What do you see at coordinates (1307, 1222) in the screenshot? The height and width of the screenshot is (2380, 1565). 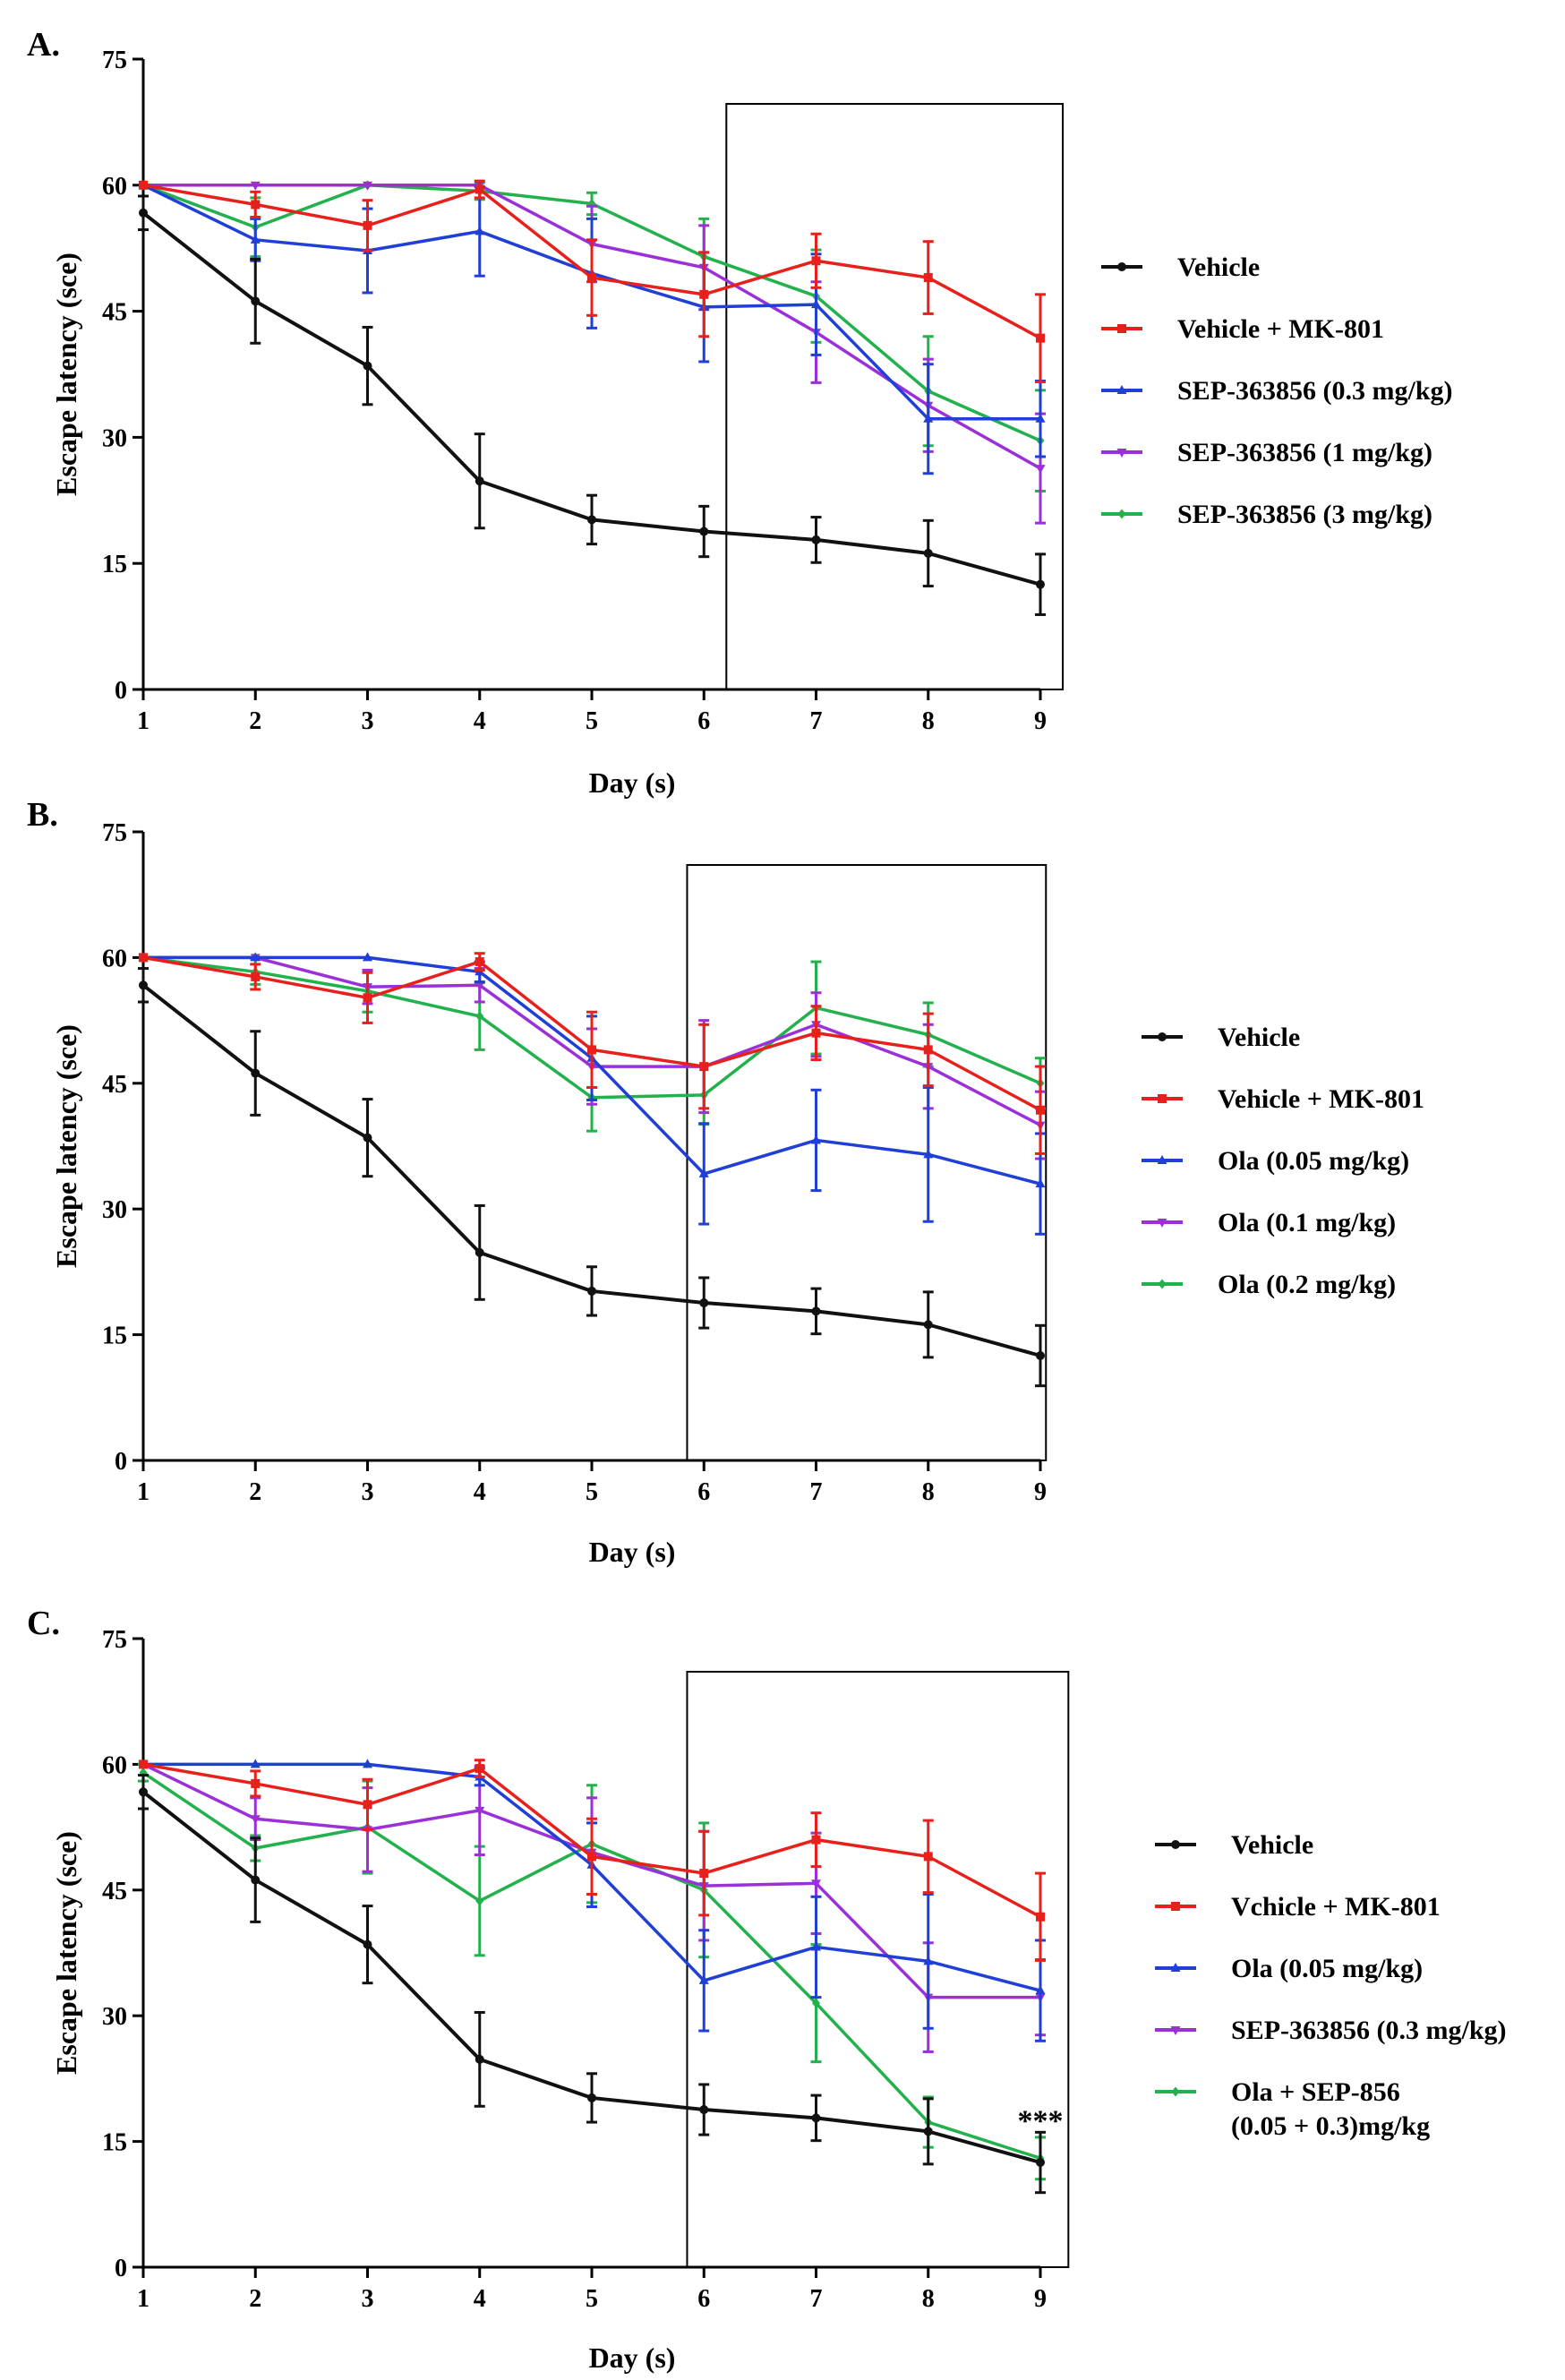 I see `legend-label-line: Ola (0.1 mg/kg)` at bounding box center [1307, 1222].